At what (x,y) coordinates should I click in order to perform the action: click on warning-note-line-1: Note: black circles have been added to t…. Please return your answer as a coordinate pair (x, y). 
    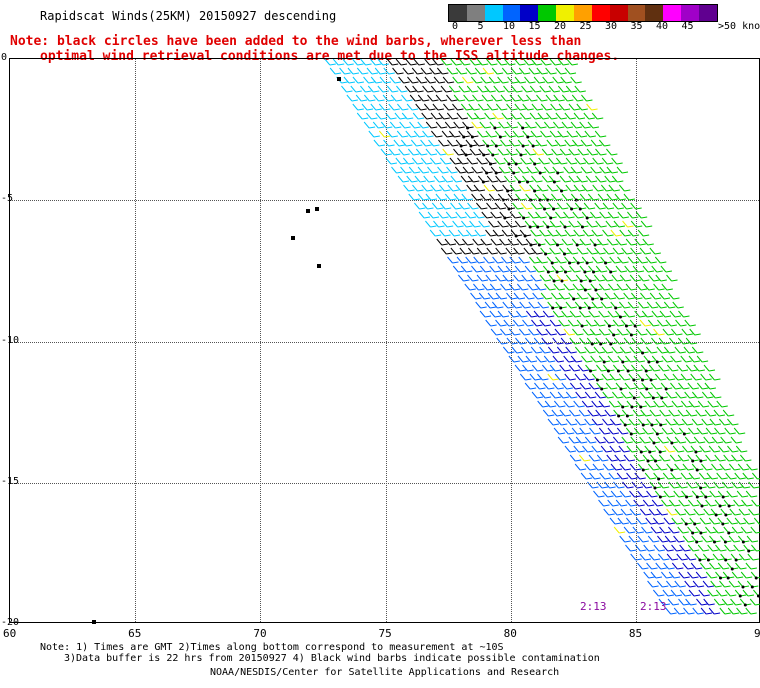
    Looking at the image, I should click on (296, 41).